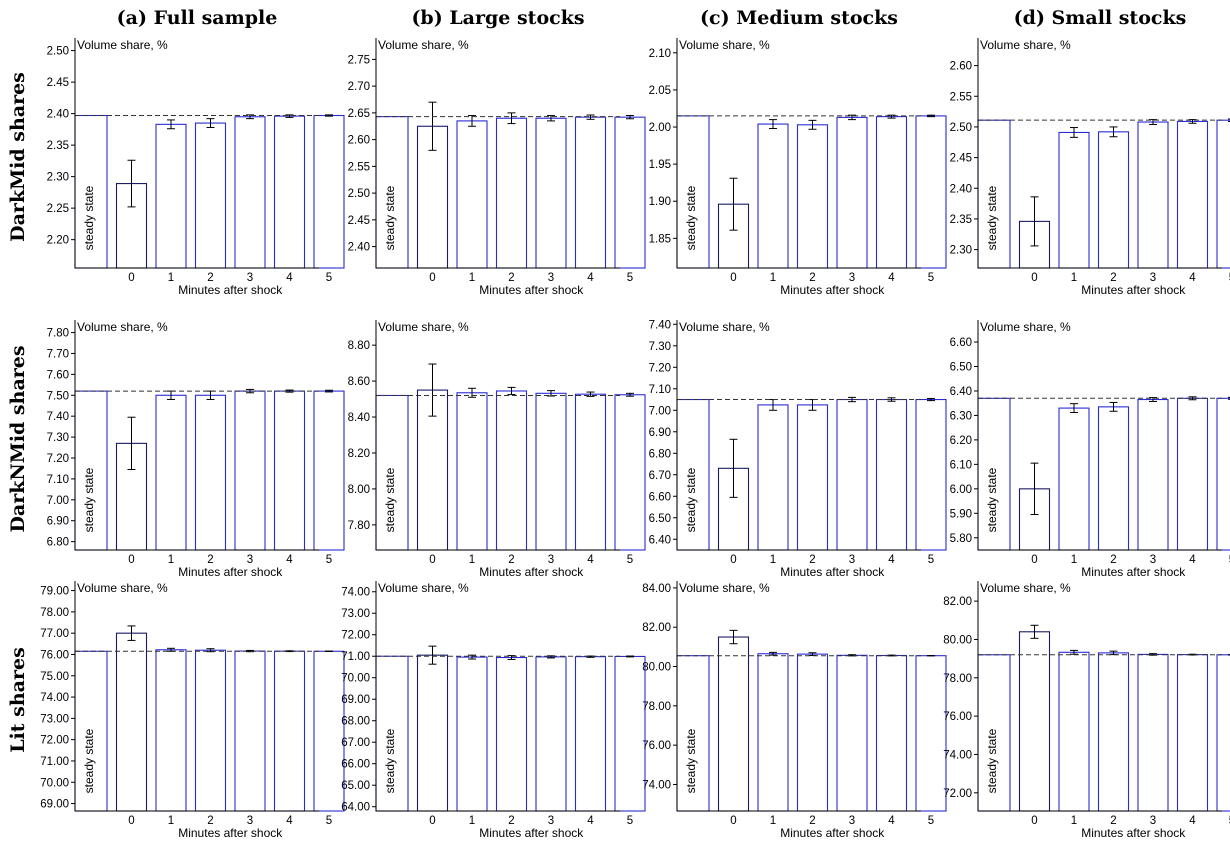 Image resolution: width=1230 pixels, height=841 pixels. What do you see at coordinates (197, 18) in the screenshot?
I see `column-title-a: (a) Full sample` at bounding box center [197, 18].